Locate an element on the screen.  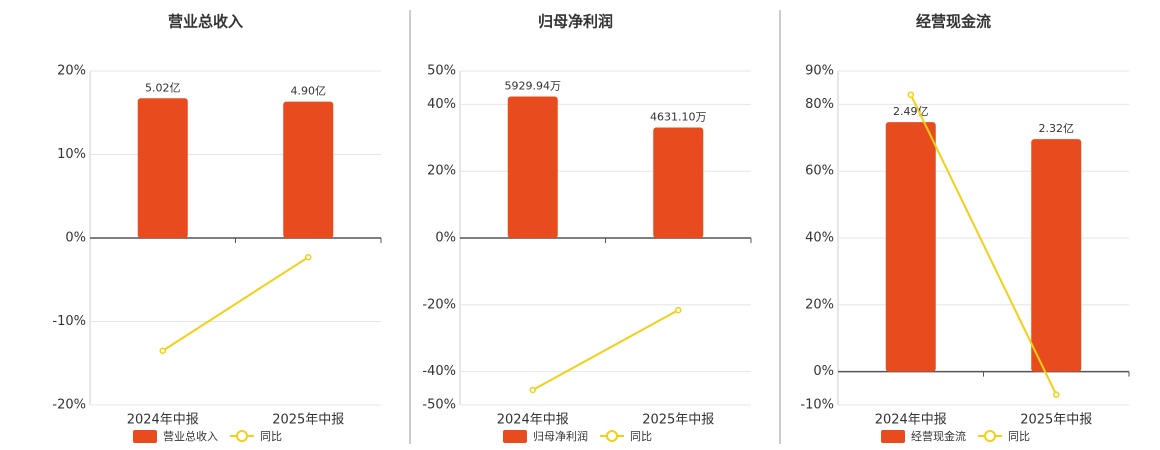
value-label: 5.02亿 is located at coordinates (163, 87).